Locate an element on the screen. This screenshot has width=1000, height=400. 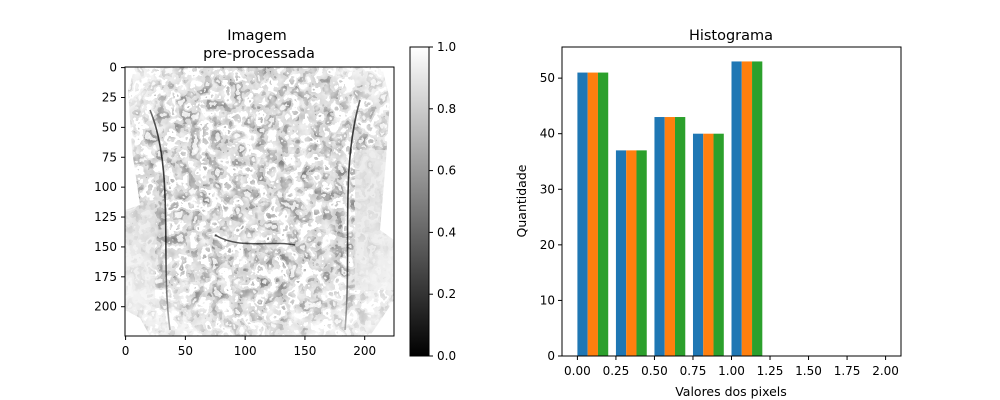
image-ytick-label: 0 is located at coordinates (113, 68).